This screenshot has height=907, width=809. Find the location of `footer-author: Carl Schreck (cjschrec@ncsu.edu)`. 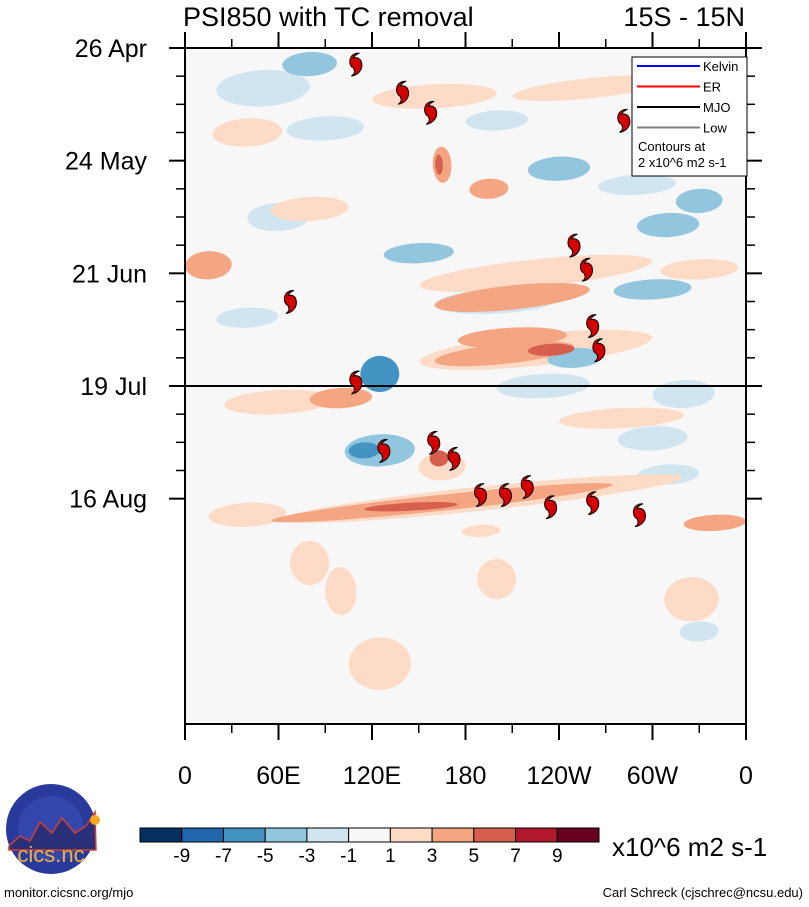

footer-author: Carl Schreck (cjschrec@ncsu.edu) is located at coordinates (703, 892).